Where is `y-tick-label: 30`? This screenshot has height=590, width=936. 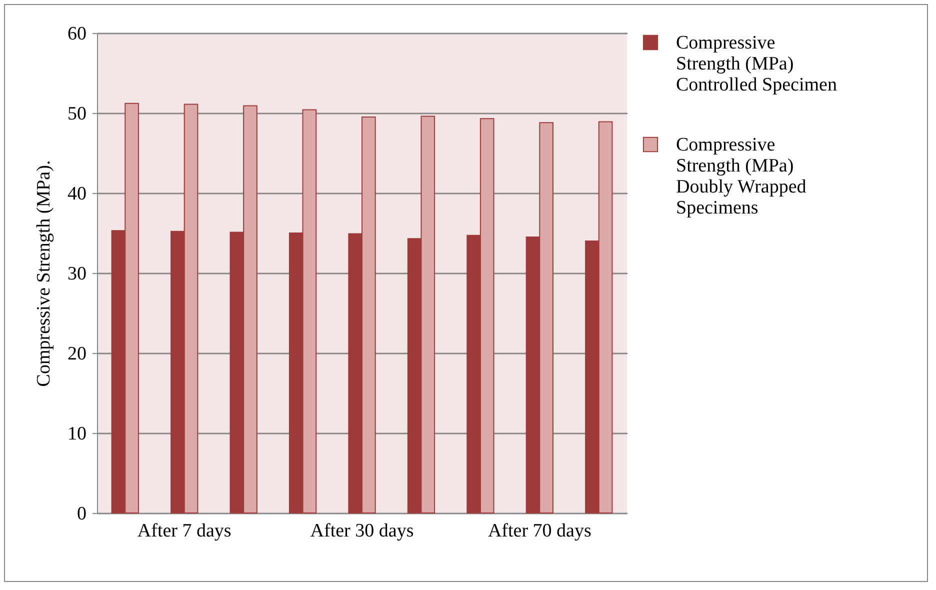 y-tick-label: 30 is located at coordinates (77, 274).